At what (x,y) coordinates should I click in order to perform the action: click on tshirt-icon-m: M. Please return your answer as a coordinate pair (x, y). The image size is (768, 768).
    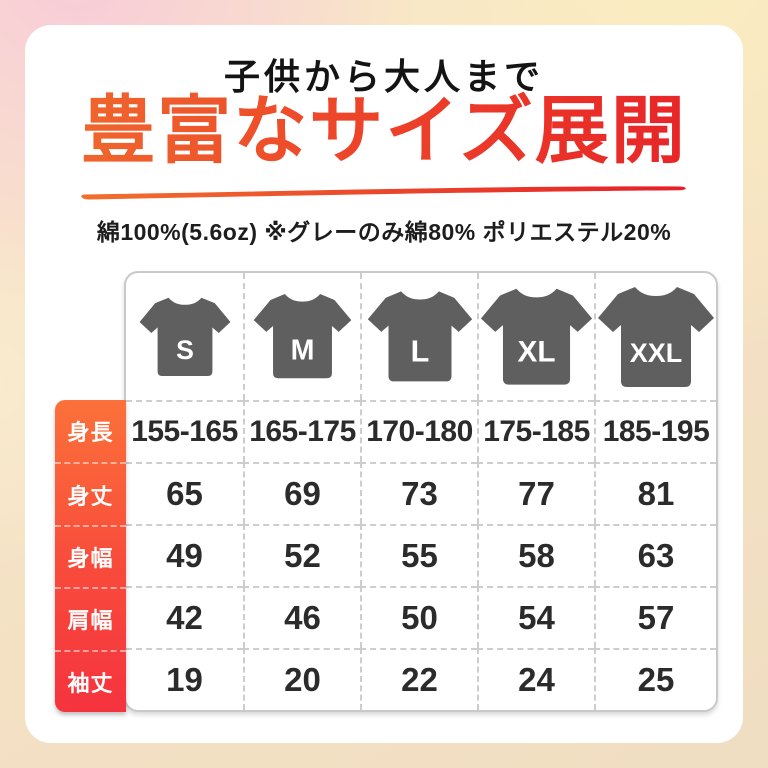
    Looking at the image, I should click on (302, 336).